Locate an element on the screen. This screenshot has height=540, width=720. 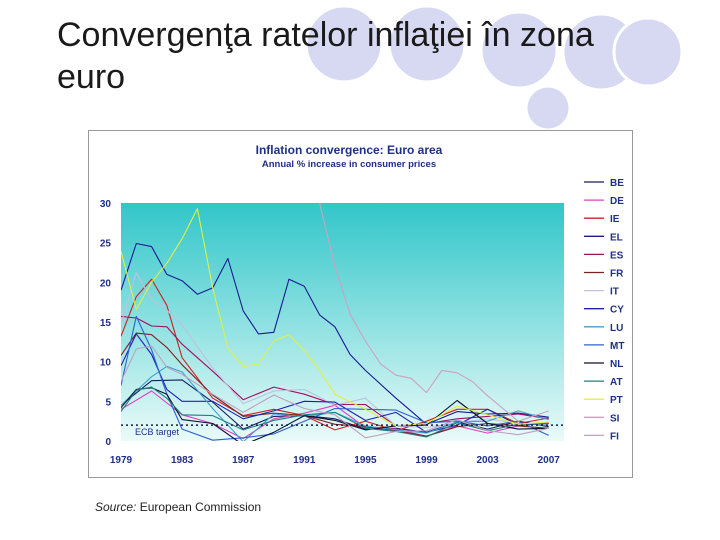
y-tick-label: 20 is located at coordinates (106, 283).